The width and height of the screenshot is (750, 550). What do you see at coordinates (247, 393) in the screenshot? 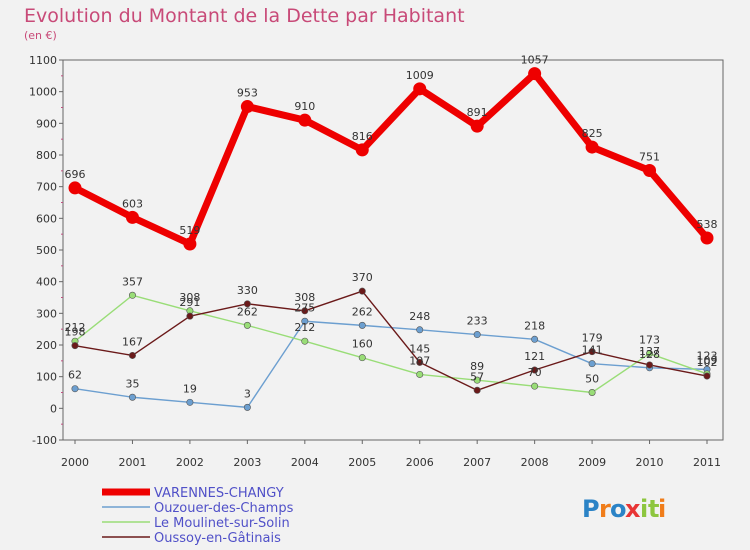
I see `data-label: 3` at bounding box center [247, 393].